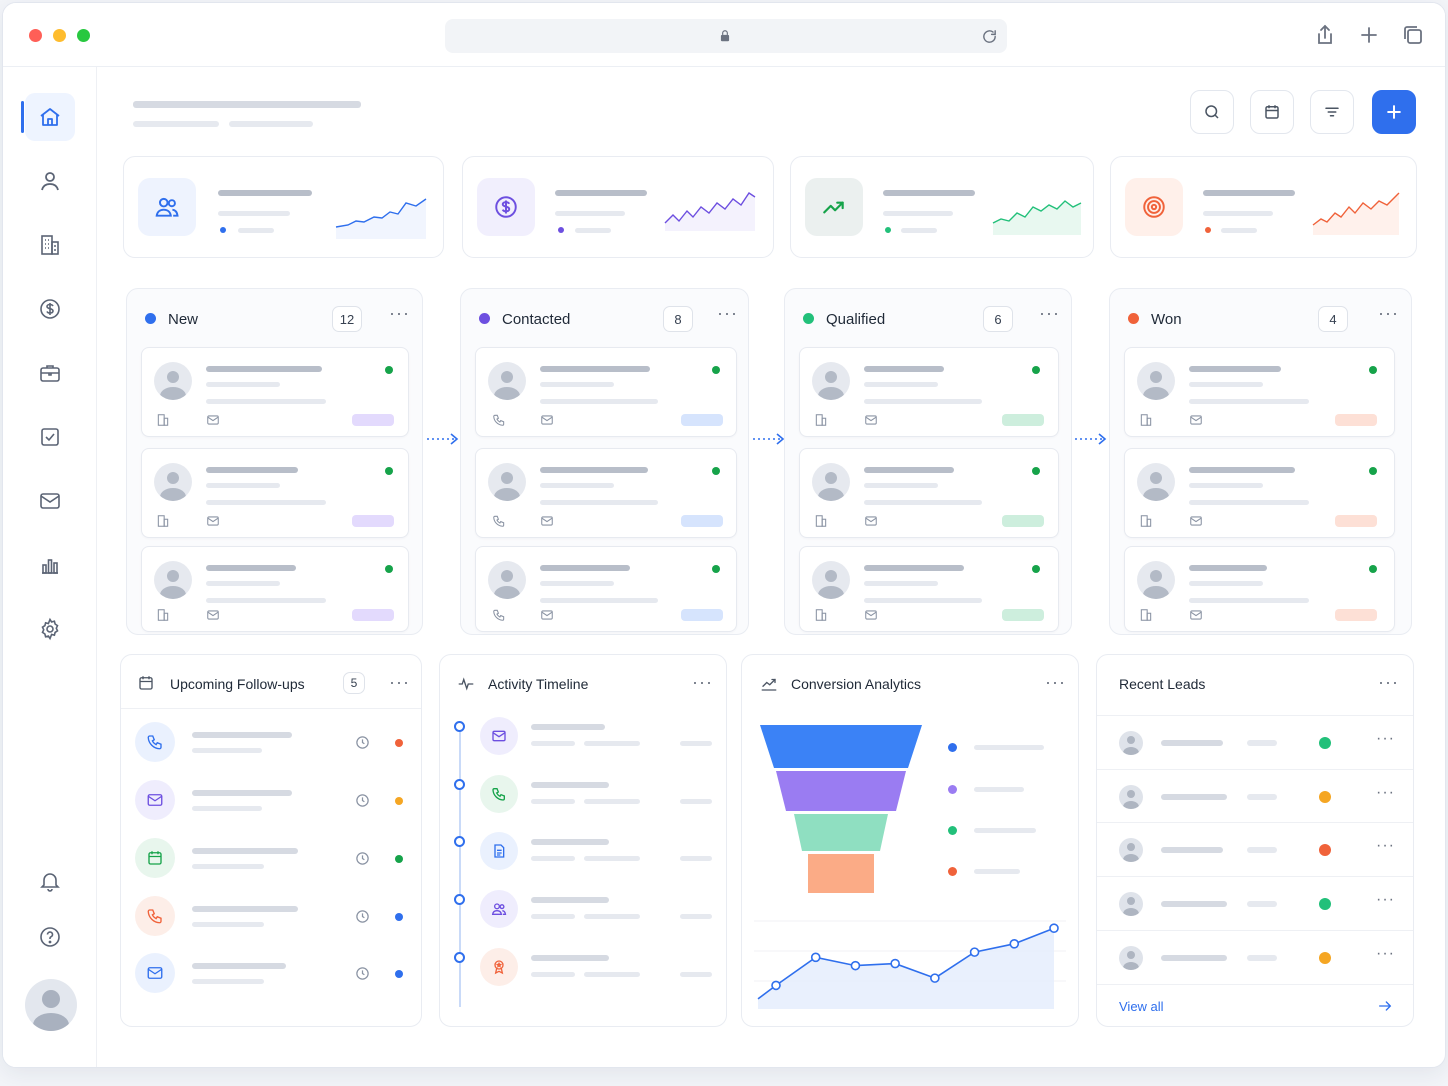 The height and width of the screenshot is (1086, 1448). What do you see at coordinates (50, 881) in the screenshot?
I see `notifications-button` at bounding box center [50, 881].